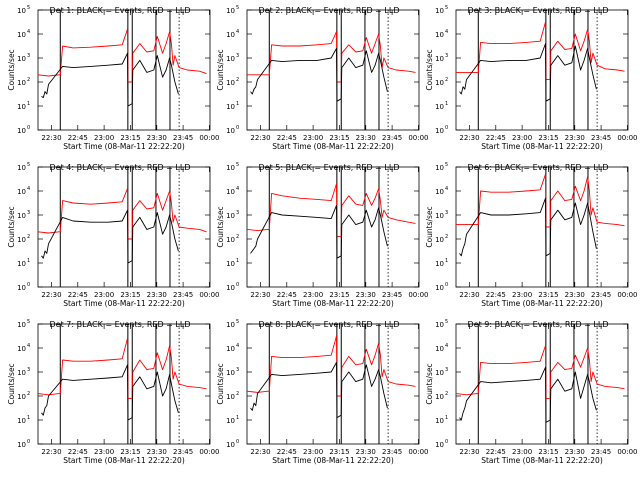 This screenshot has width=640, height=480. What do you see at coordinates (538, 10) in the screenshot?
I see `panel-title: Det 3: BLACK = Events, RED = LLD` at bounding box center [538, 10].